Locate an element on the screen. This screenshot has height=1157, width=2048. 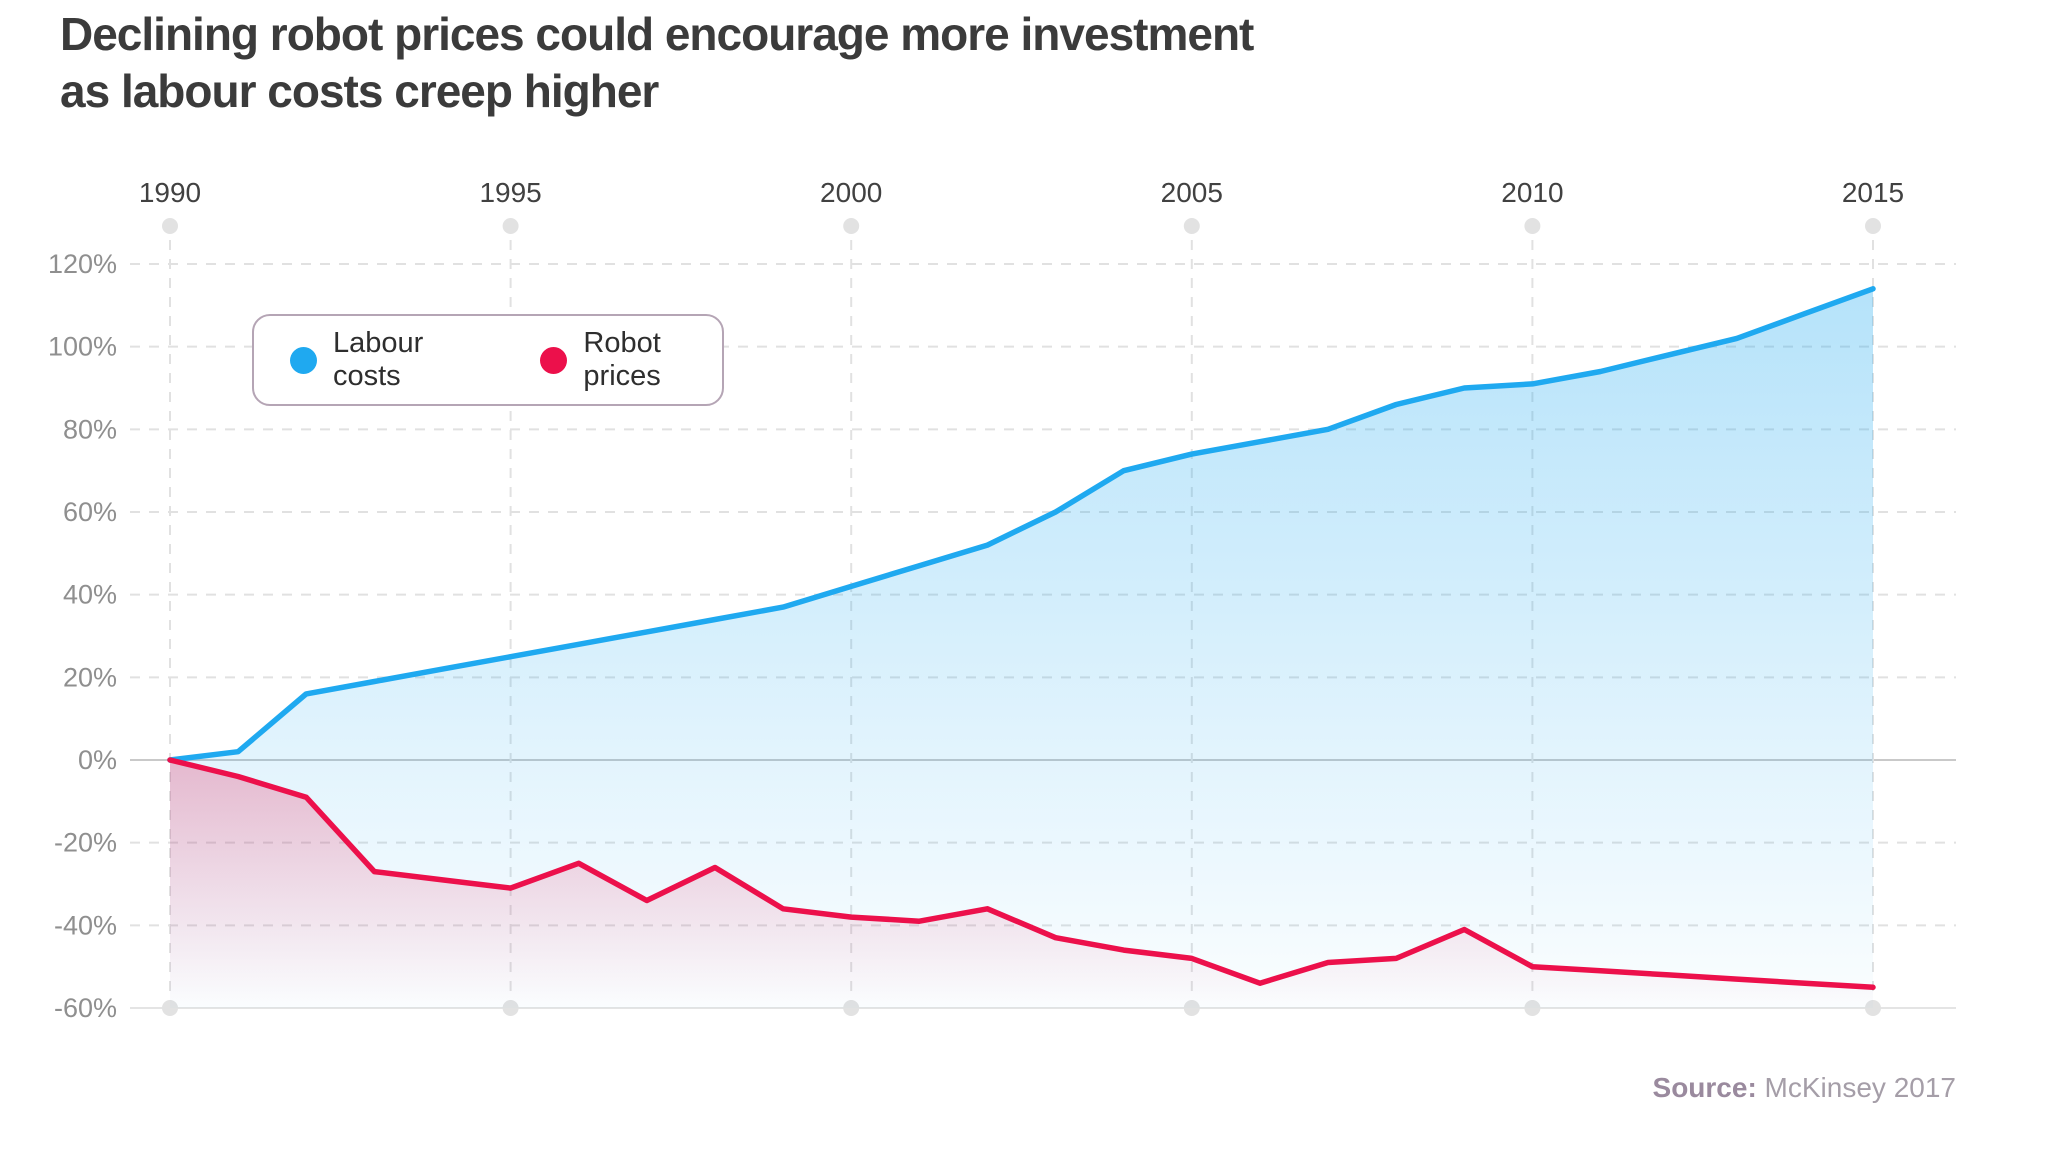
x-axis-label: 2005 is located at coordinates (1192, 192).